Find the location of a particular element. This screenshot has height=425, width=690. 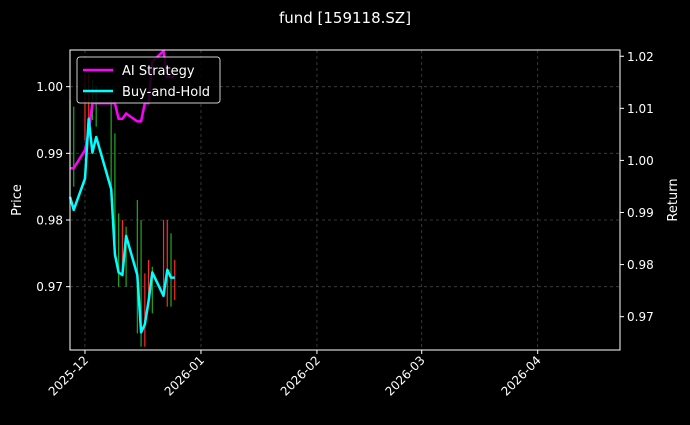

y-right-tick-label: 1.01 is located at coordinates (640, 109).